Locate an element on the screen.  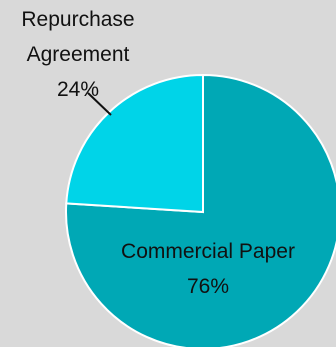
slice-label-repurchase-agreement: Repurchase Agreement 24% is located at coordinates (77, 54).